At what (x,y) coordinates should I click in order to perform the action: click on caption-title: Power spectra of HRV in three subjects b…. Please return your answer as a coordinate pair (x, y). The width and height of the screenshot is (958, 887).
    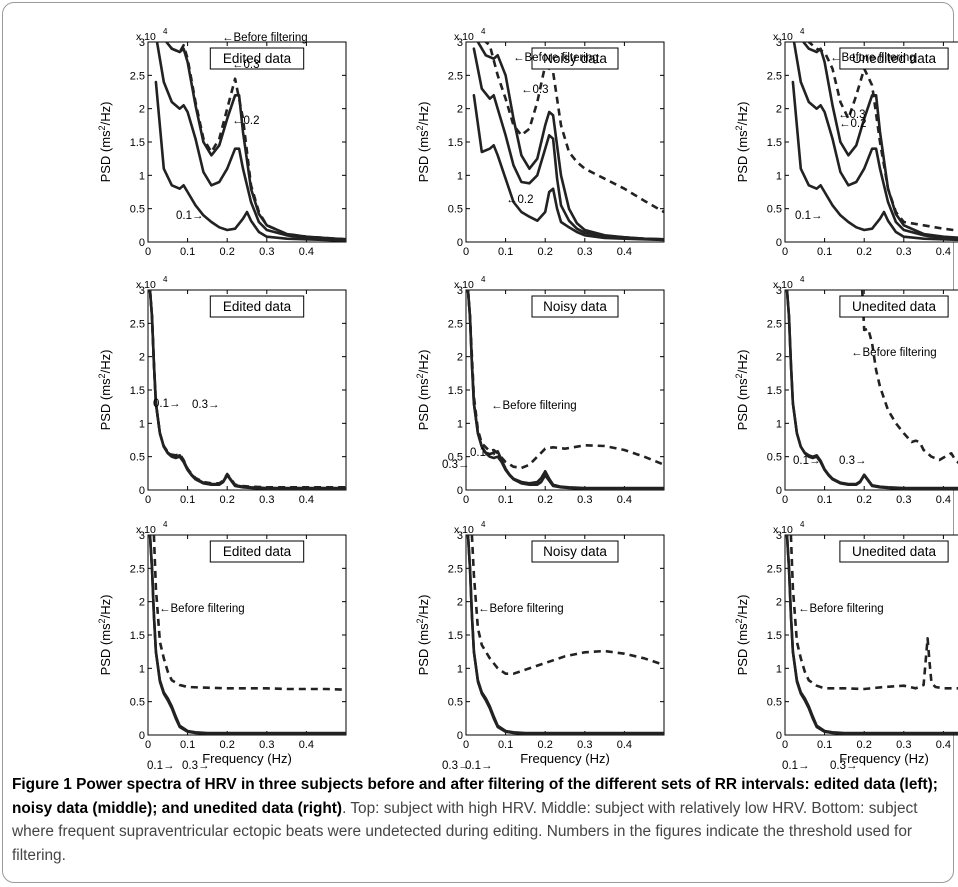
    Looking at the image, I should click on (475, 796).